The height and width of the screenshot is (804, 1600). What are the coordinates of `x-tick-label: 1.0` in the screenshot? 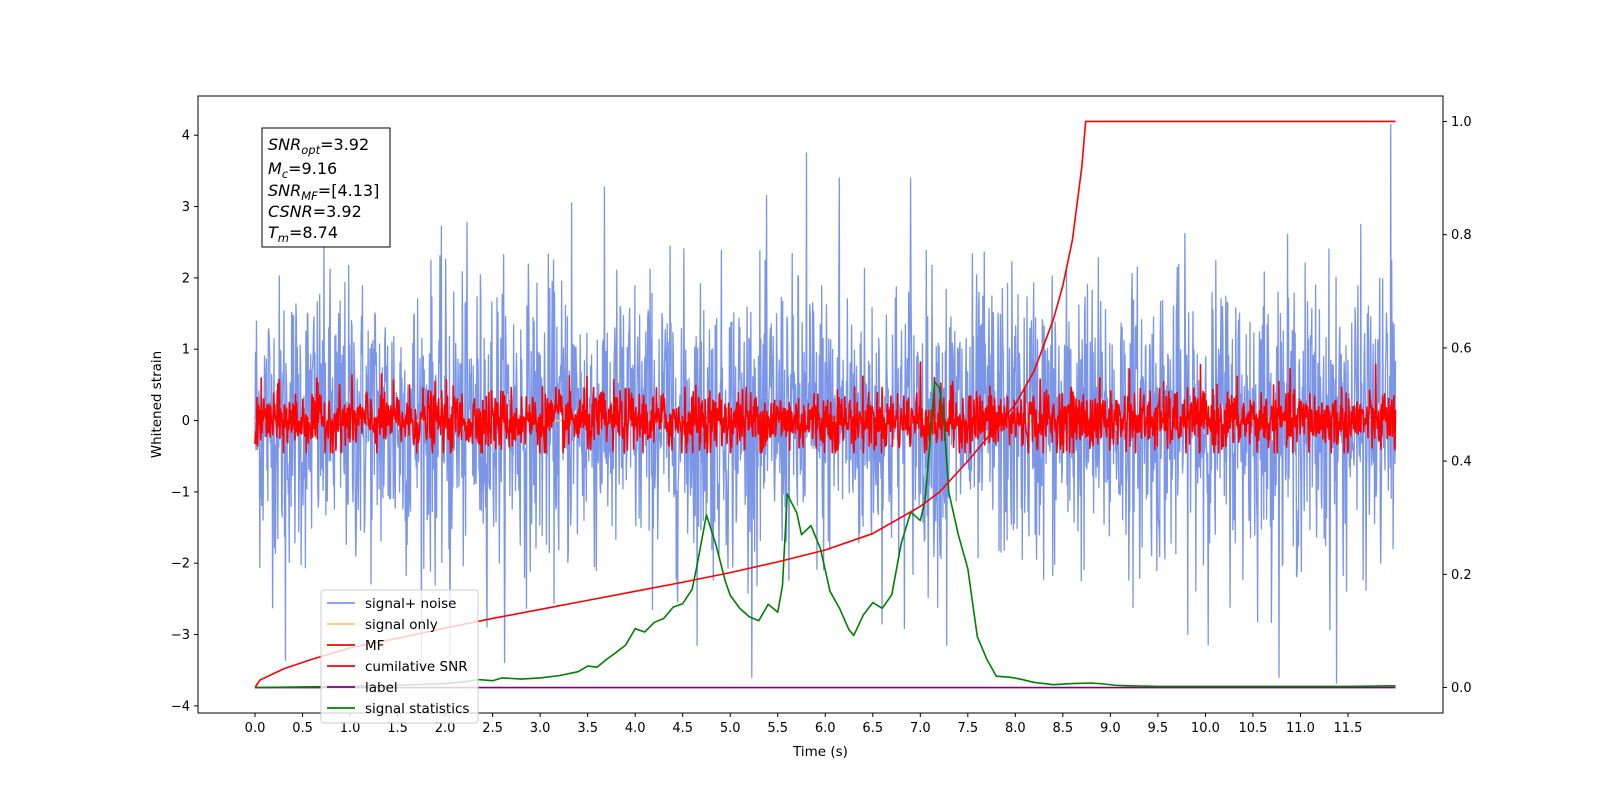 It's located at (350, 728).